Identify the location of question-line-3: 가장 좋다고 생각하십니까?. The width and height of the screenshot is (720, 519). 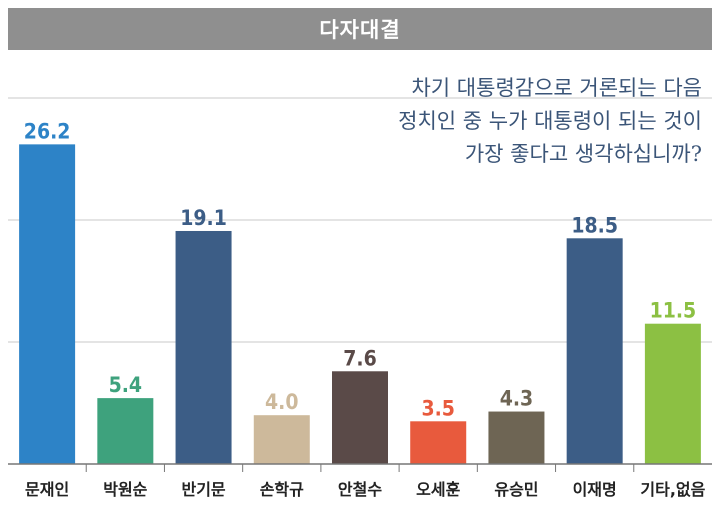
(583, 154).